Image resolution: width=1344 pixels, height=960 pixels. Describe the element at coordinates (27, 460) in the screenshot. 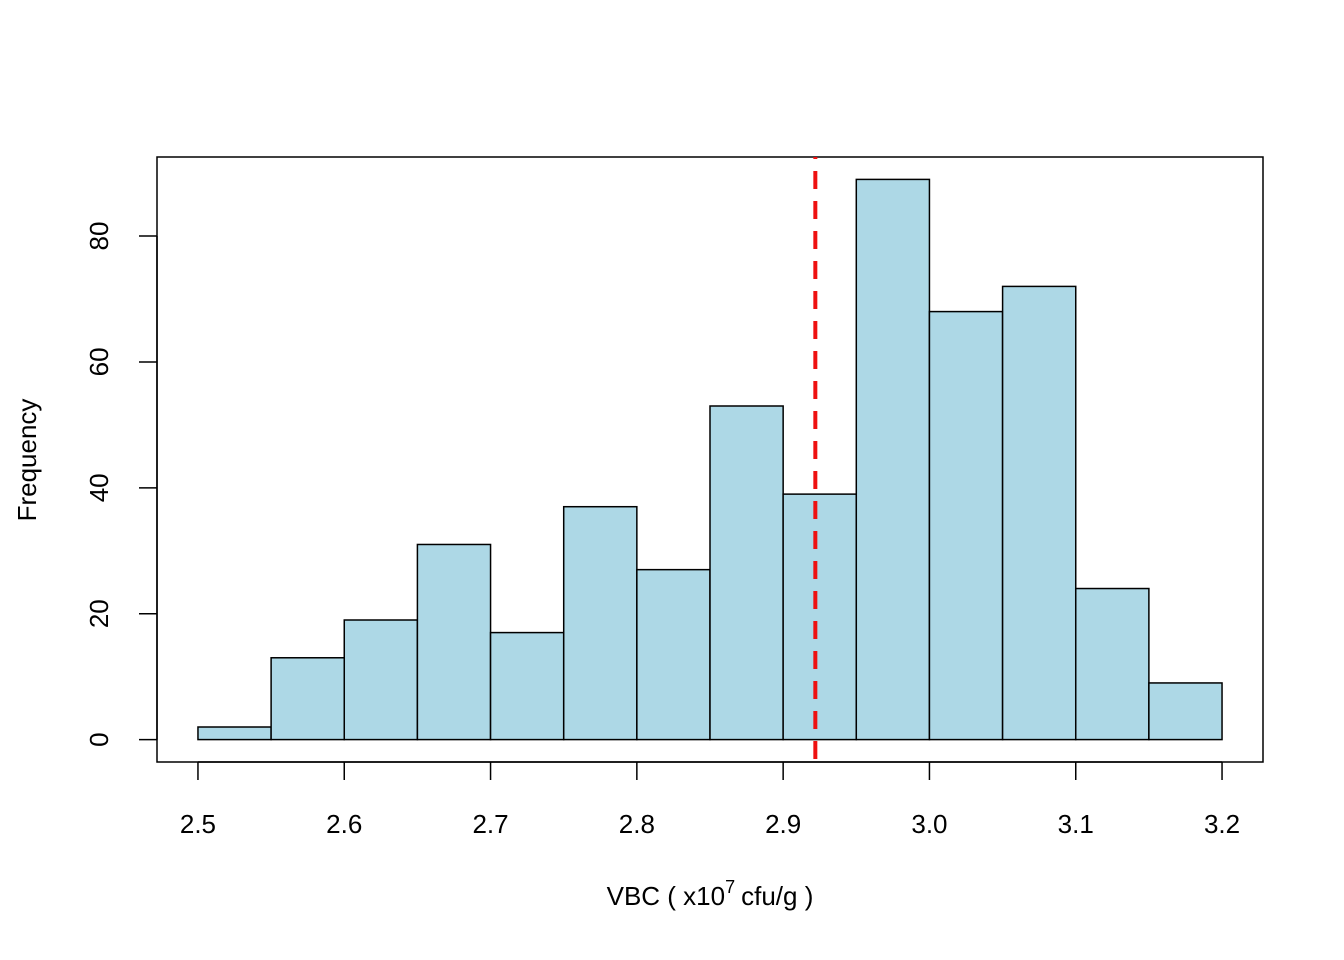

I see `y-axis-label: Frequency` at that location.